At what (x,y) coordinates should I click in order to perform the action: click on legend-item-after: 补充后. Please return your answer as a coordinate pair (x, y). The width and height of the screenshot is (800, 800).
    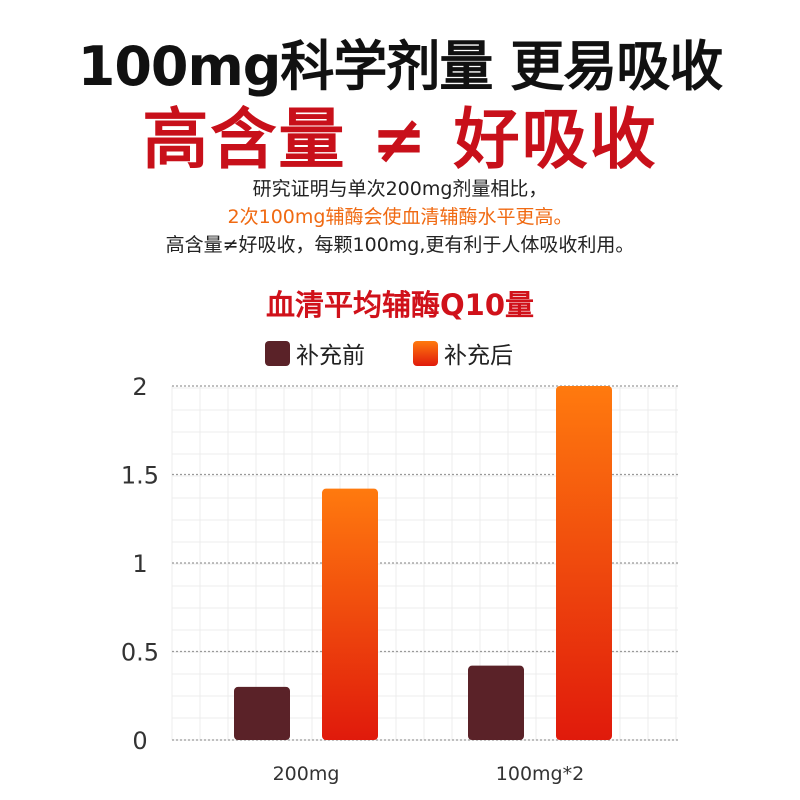
    Looking at the image, I should click on (463, 353).